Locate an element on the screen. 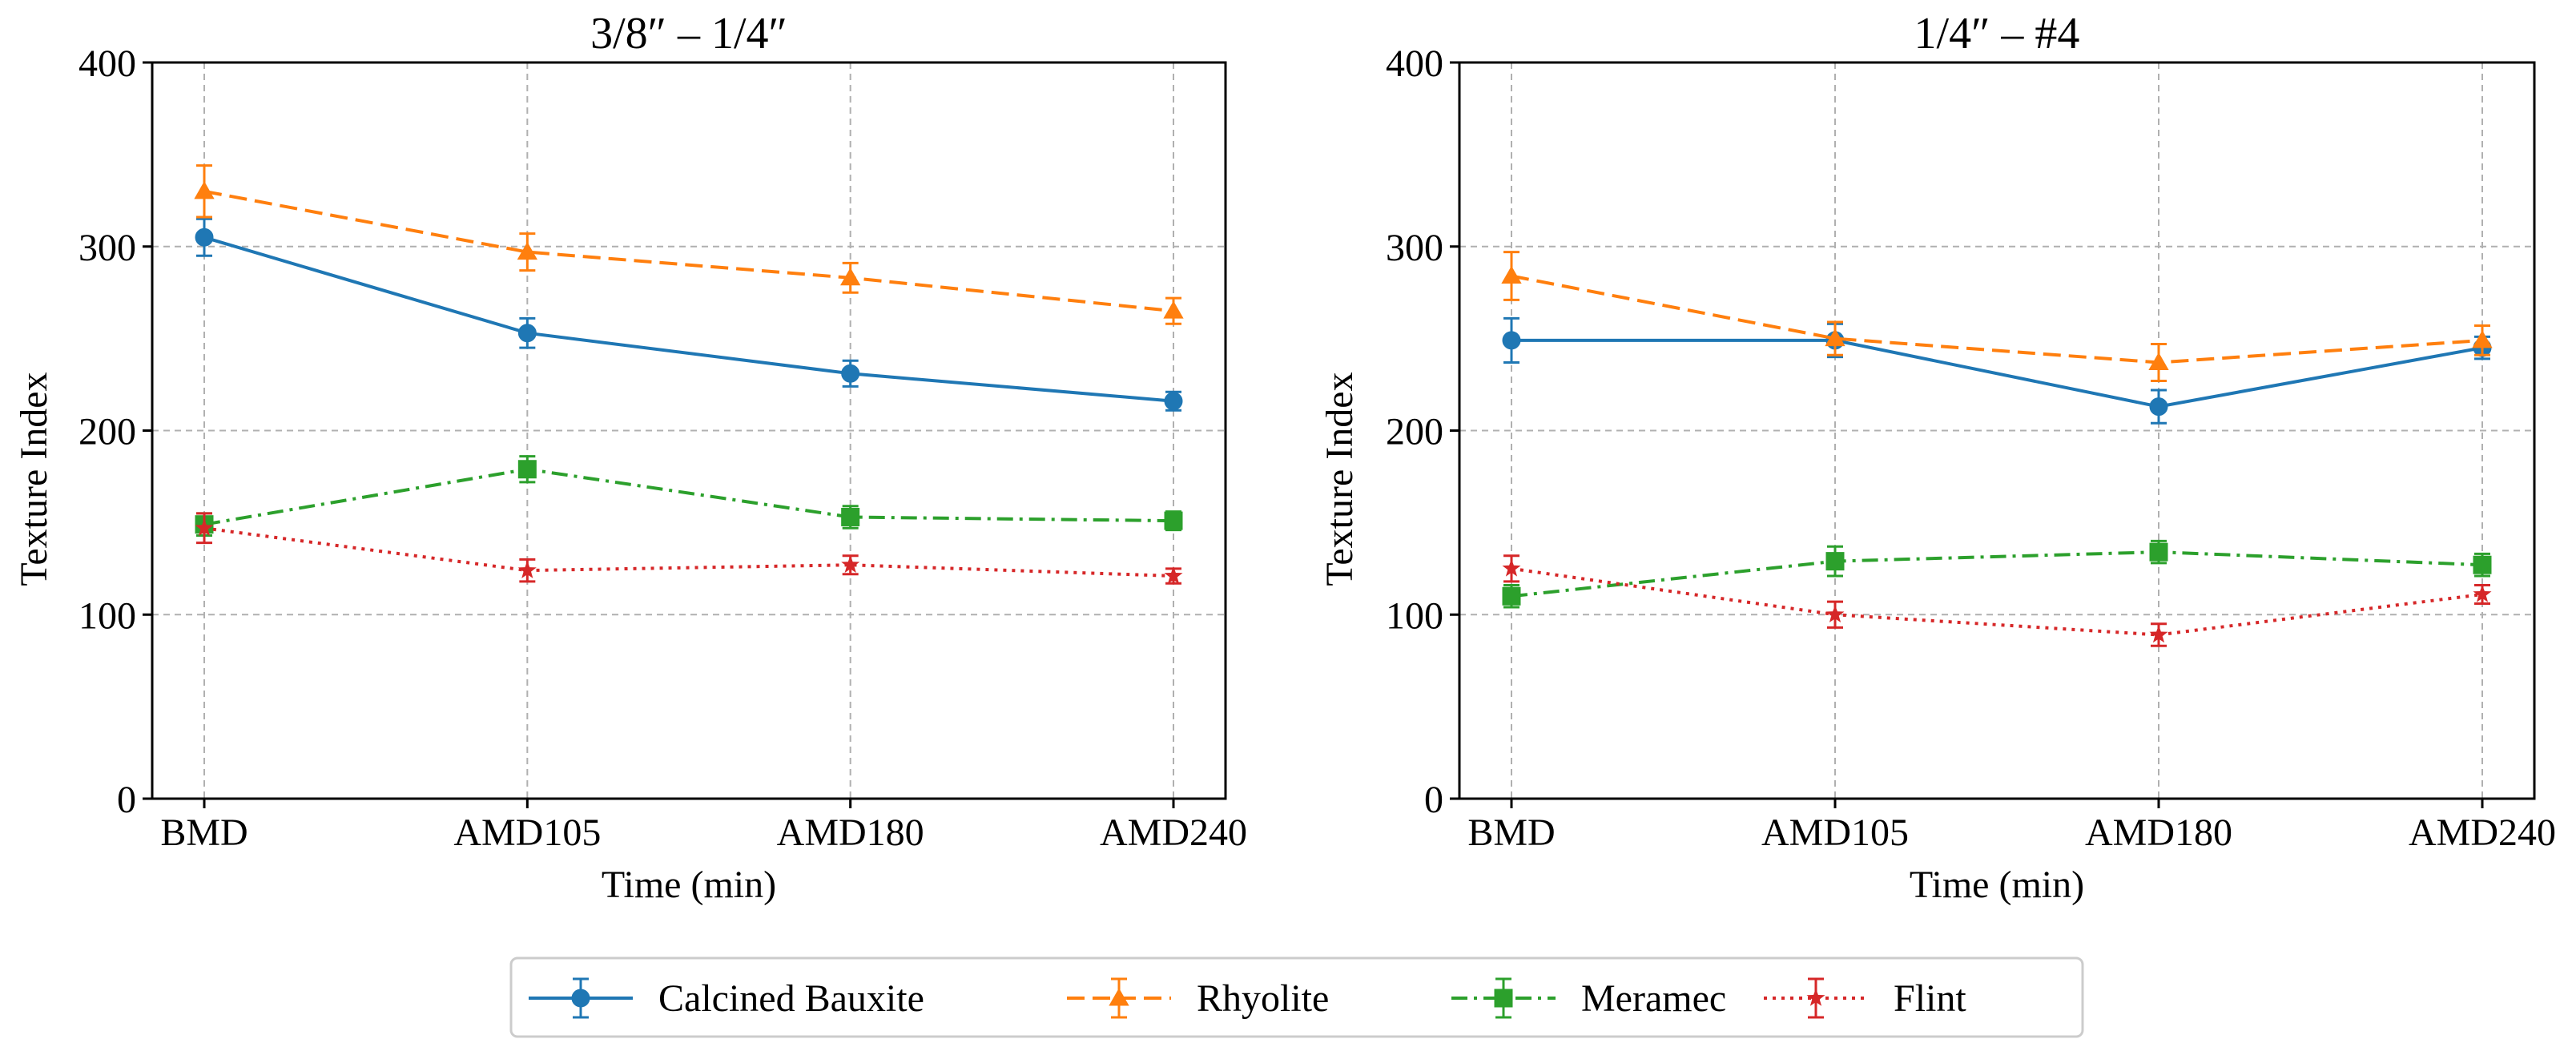 This screenshot has width=2576, height=1051. x-tick-label-right: AMD240 is located at coordinates (2482, 832).